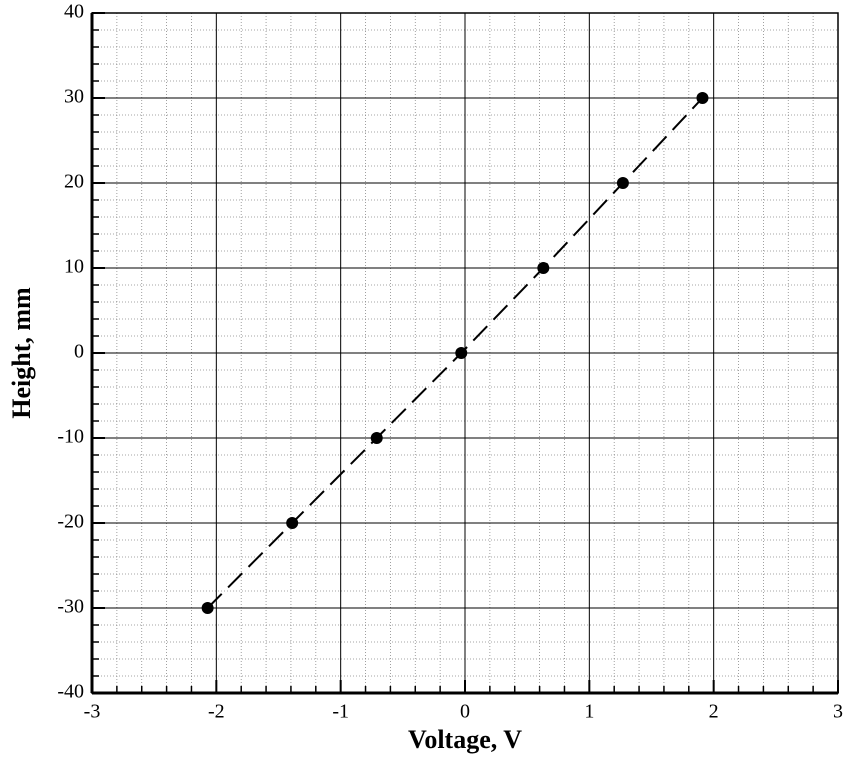 Image resolution: width=859 pixels, height=768 pixels. What do you see at coordinates (74, 12) in the screenshot?
I see `y-tick-label: 40` at bounding box center [74, 12].